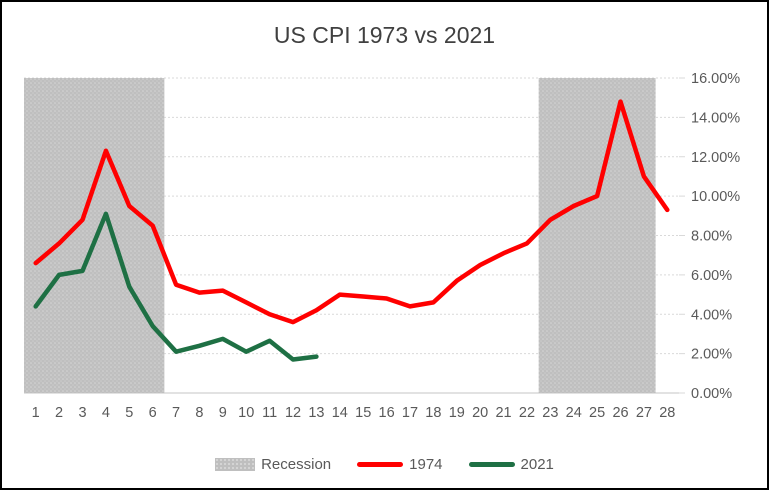  Describe the element at coordinates (316, 413) in the screenshot. I see `x-tick-label: 13` at that location.